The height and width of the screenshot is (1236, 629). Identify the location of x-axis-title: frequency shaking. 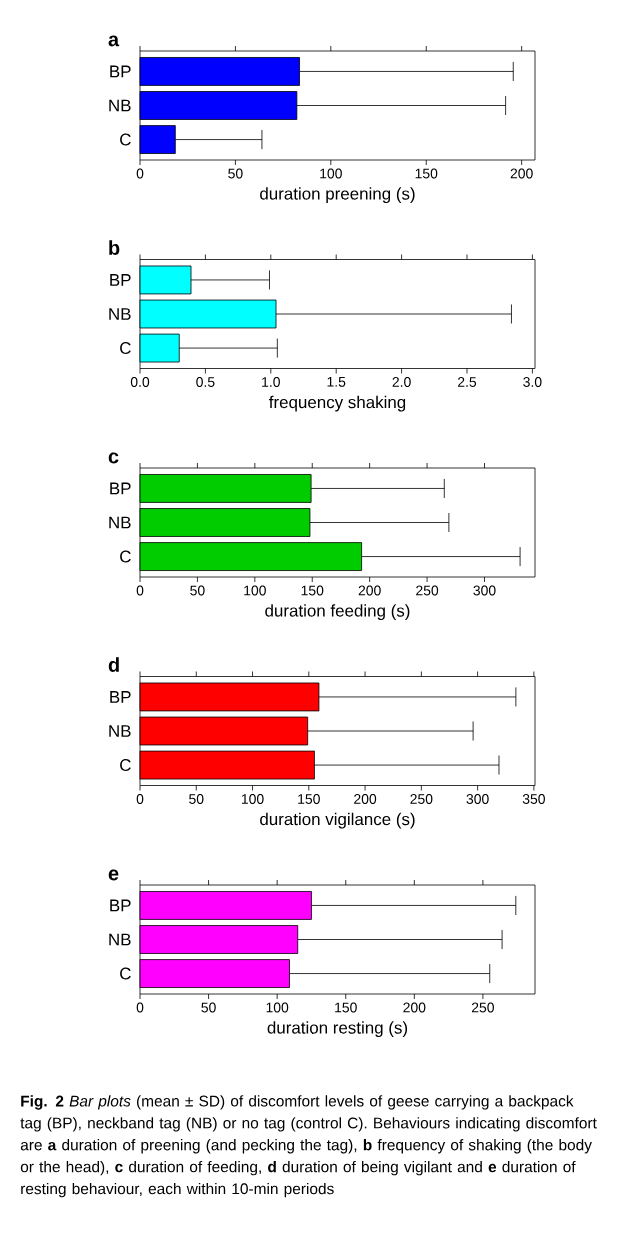
(337, 403).